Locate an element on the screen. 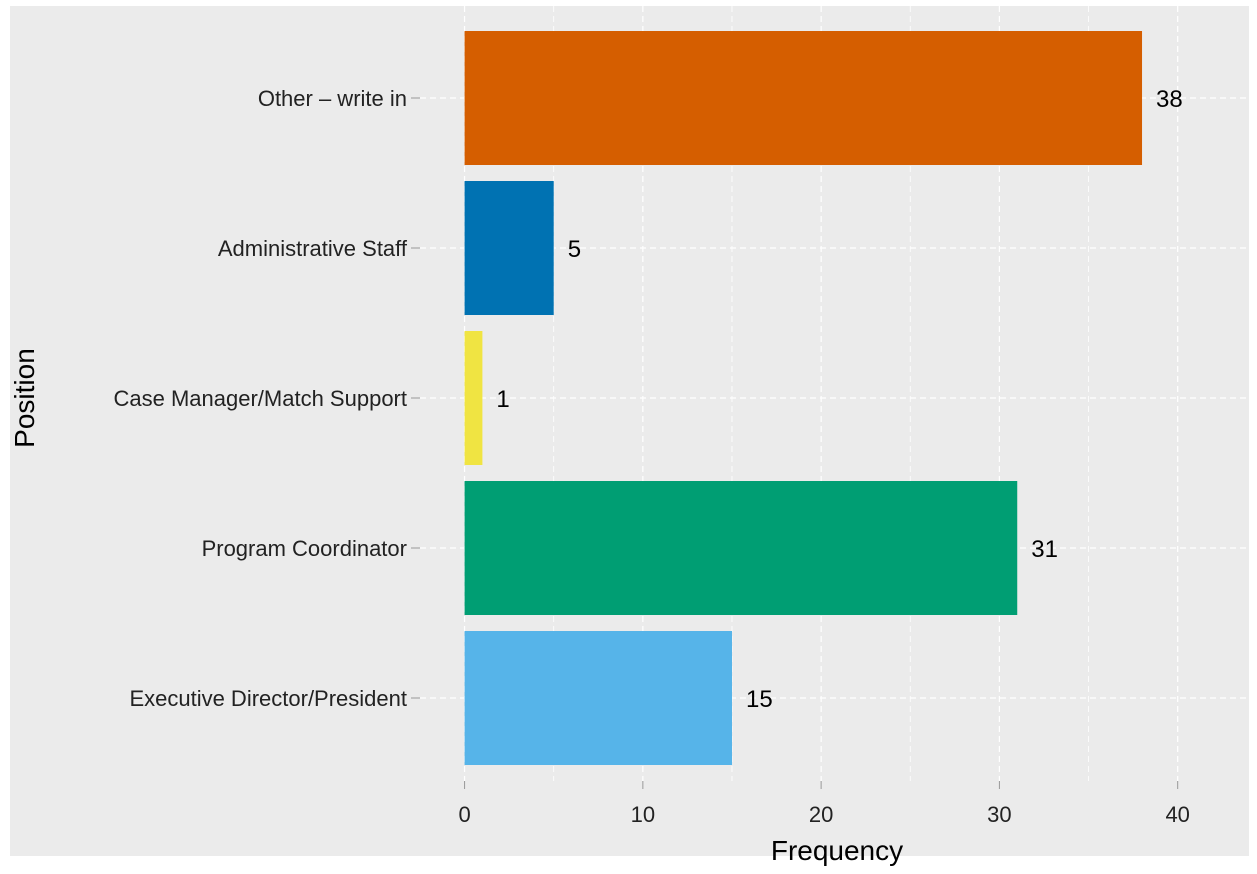 The image size is (1257, 874). data-label: 38 is located at coordinates (1169, 99).